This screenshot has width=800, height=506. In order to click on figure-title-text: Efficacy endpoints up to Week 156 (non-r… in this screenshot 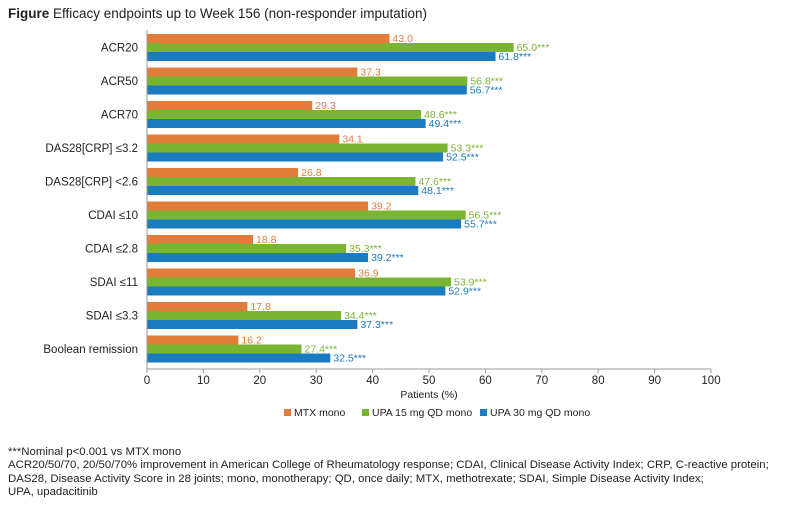, I will do `click(240, 13)`.